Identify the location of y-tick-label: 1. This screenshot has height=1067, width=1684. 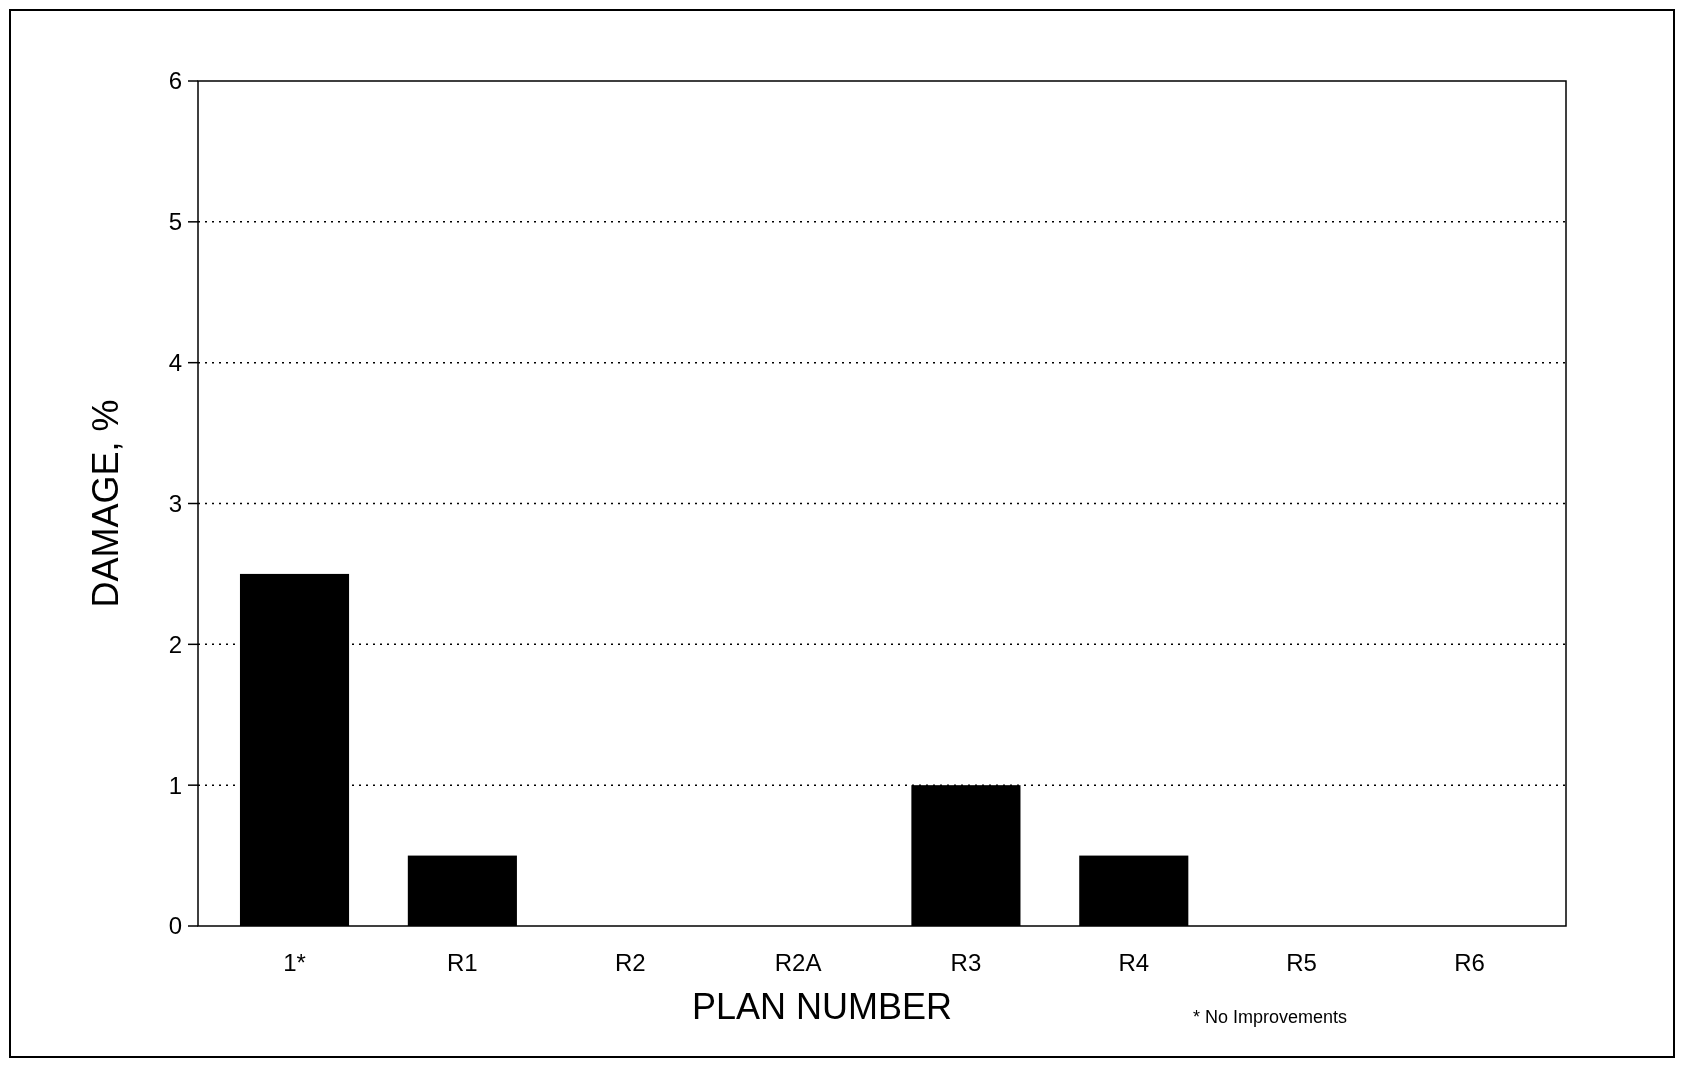
(175, 785).